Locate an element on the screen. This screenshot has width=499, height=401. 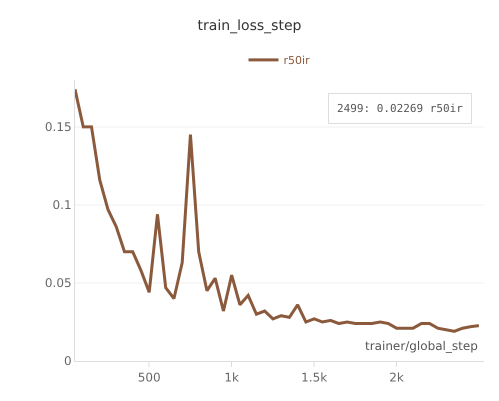
y-tick-label: 0.05 is located at coordinates (58, 283).